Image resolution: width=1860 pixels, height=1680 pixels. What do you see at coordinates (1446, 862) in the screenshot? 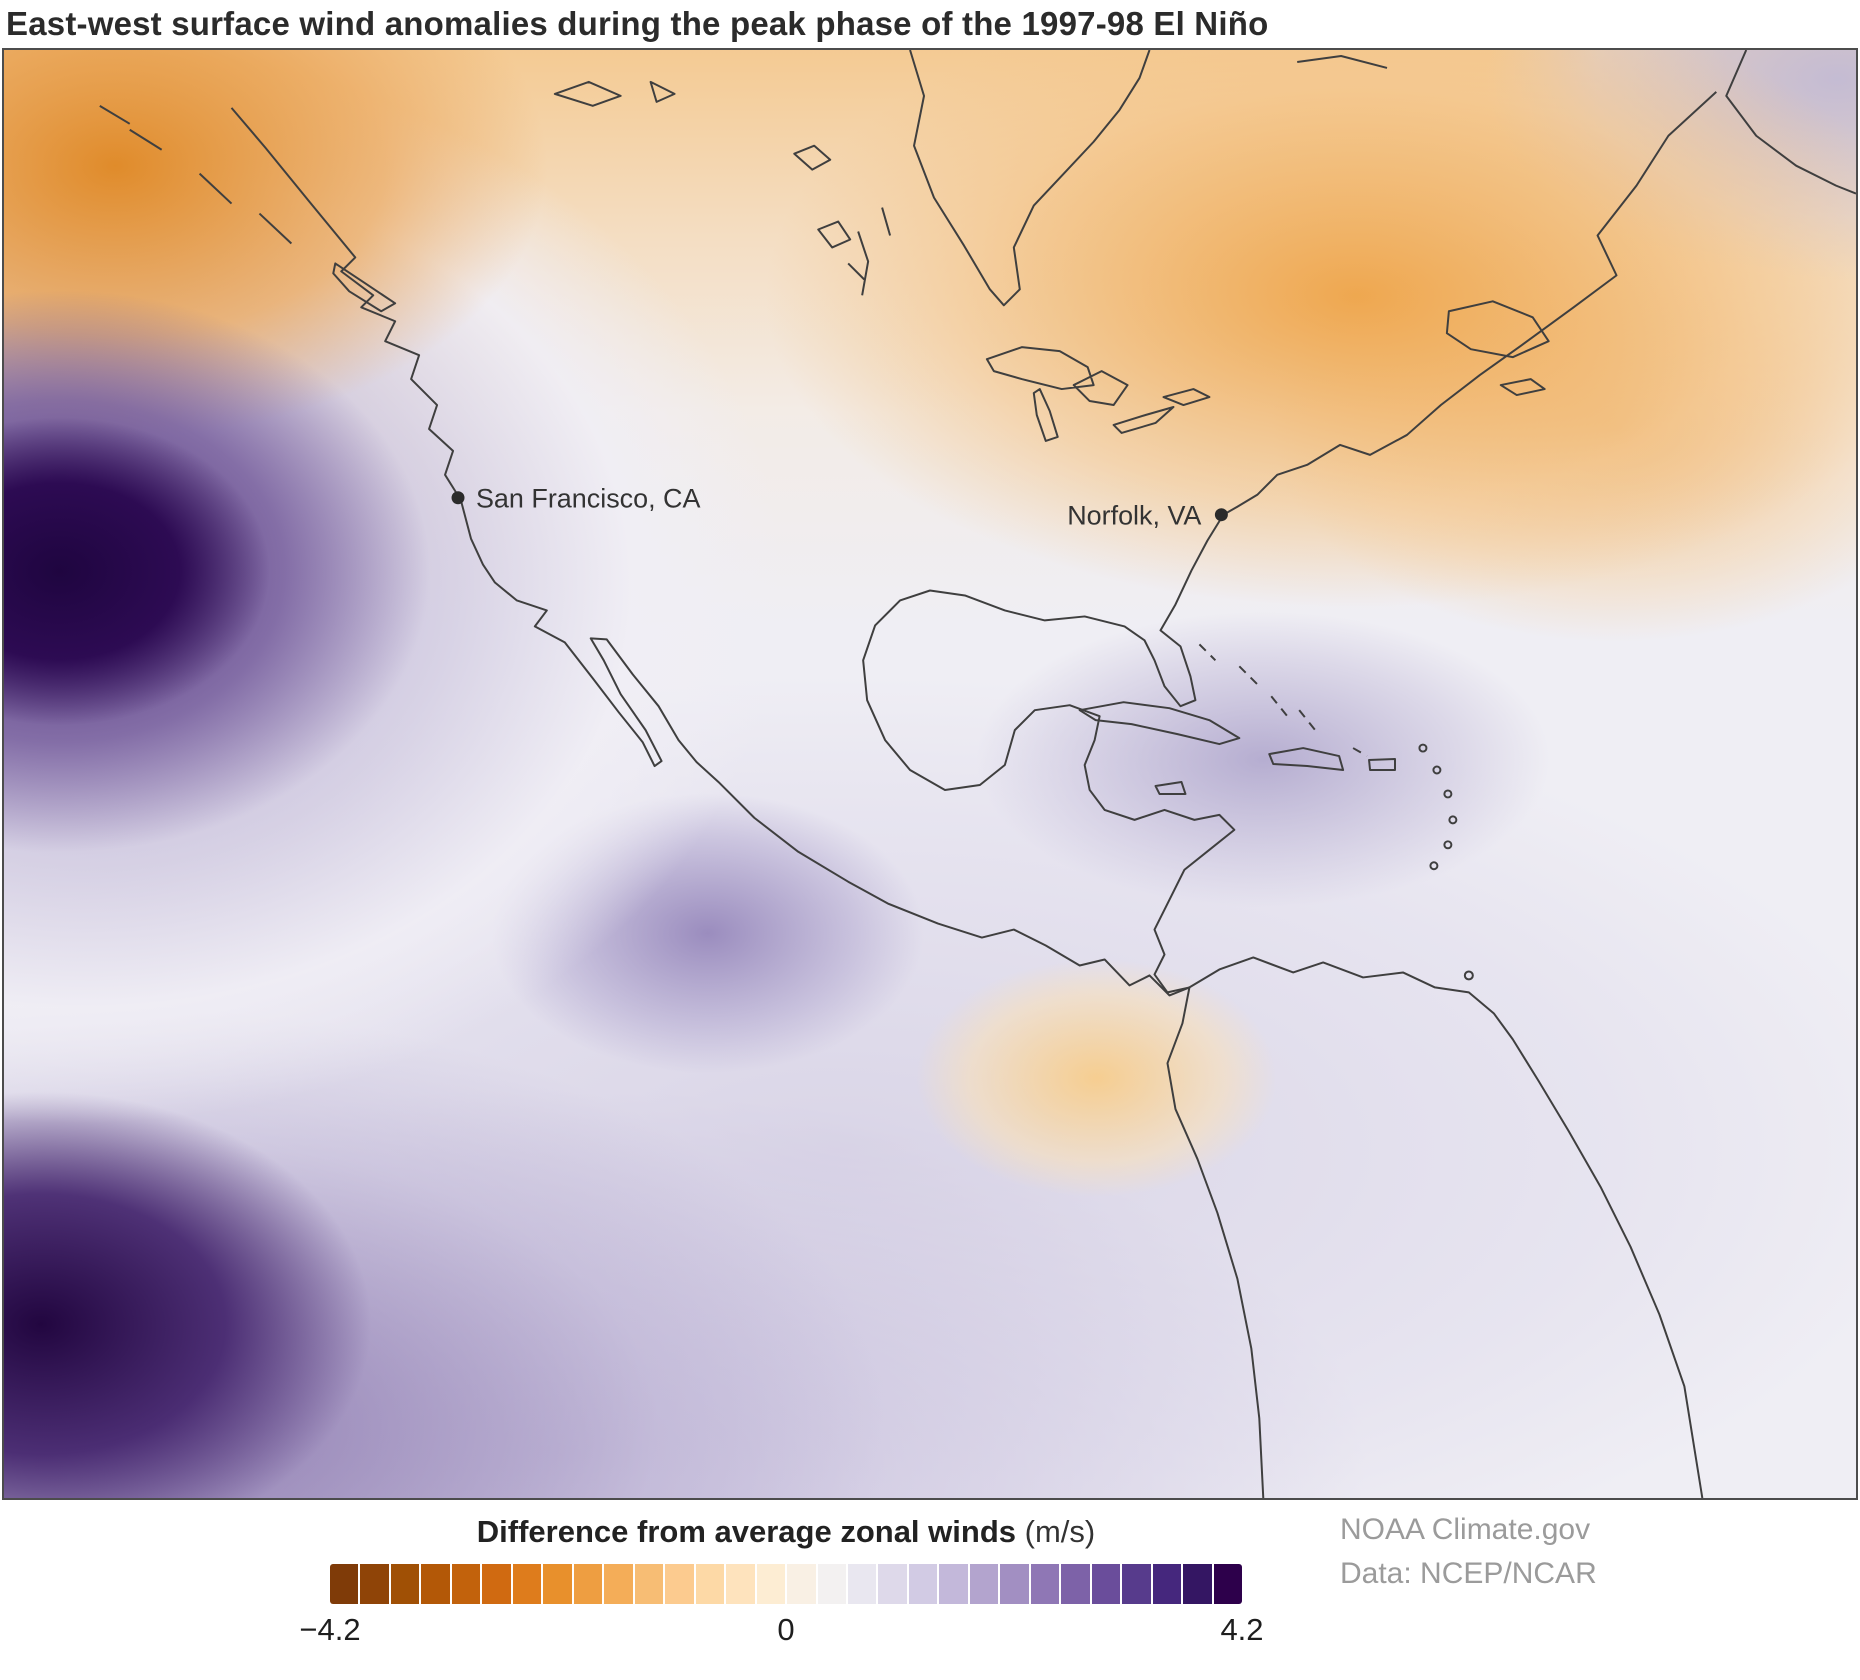
I see `lesser-antilles-islands` at bounding box center [1446, 862].